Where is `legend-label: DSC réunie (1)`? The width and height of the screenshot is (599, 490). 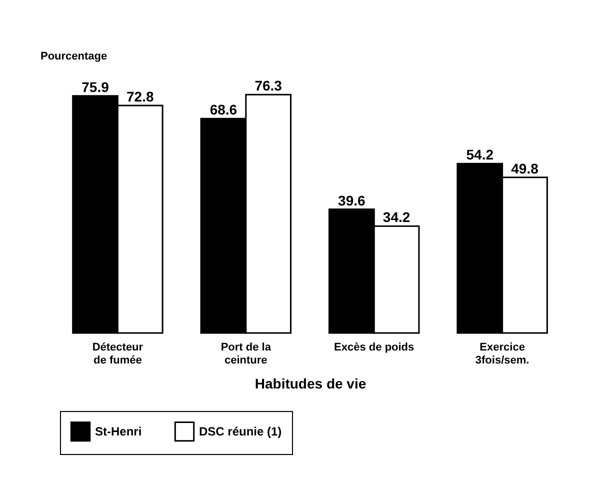
legend-label: DSC réunie (1) is located at coordinates (240, 431).